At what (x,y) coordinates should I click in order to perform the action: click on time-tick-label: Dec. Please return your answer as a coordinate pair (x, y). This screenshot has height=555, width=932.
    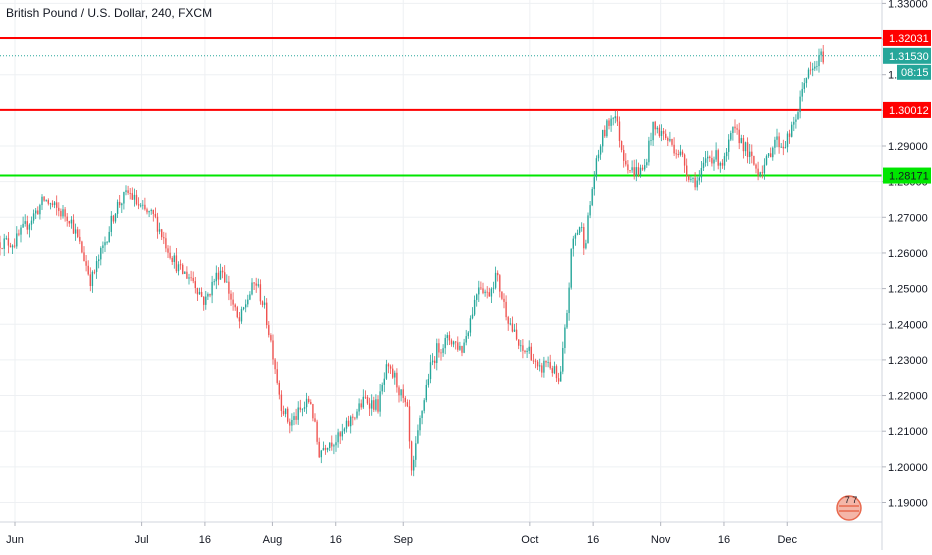
    Looking at the image, I should click on (787, 540).